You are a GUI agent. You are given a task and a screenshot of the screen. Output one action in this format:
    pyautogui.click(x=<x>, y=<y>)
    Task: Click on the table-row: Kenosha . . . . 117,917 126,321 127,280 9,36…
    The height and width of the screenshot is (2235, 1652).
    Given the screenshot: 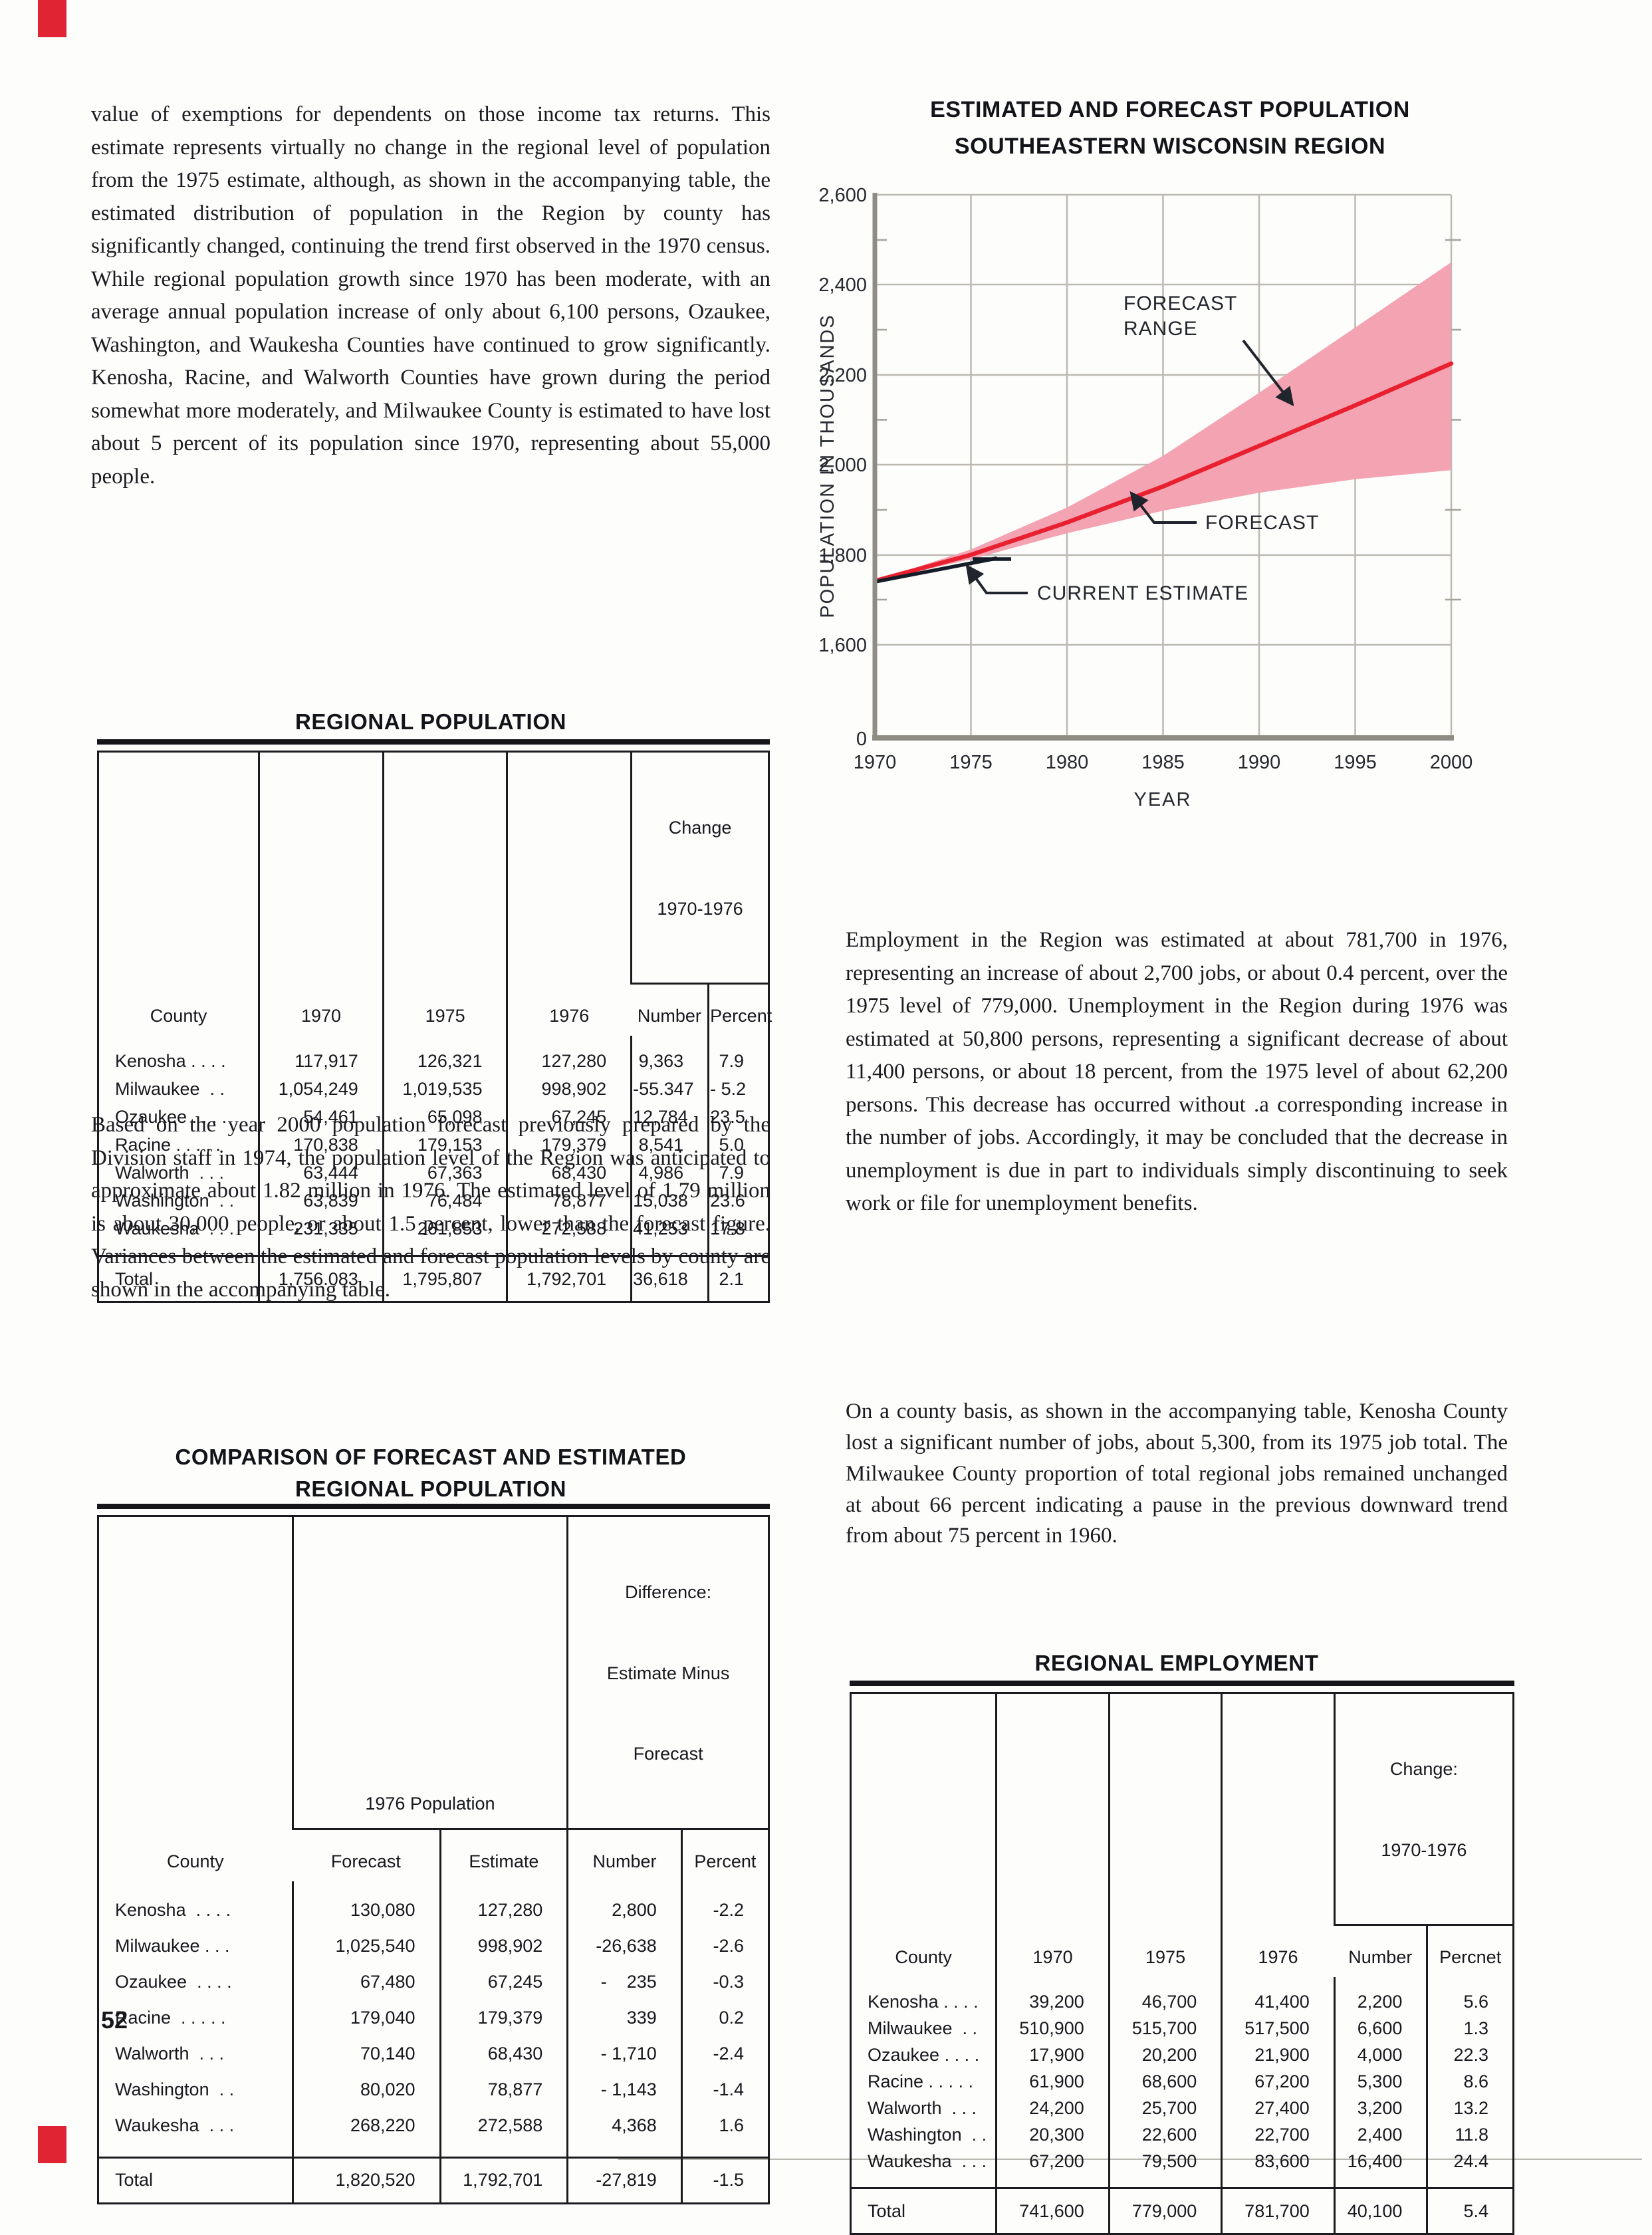 What is the action you would take?
    pyautogui.click(x=433, y=1055)
    